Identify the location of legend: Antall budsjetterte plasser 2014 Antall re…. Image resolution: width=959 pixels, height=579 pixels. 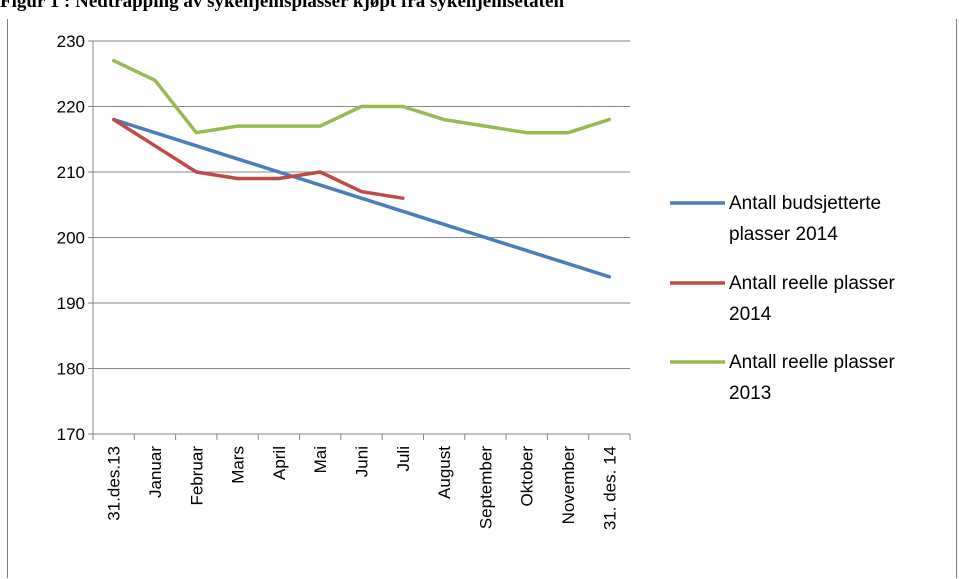
(782, 298).